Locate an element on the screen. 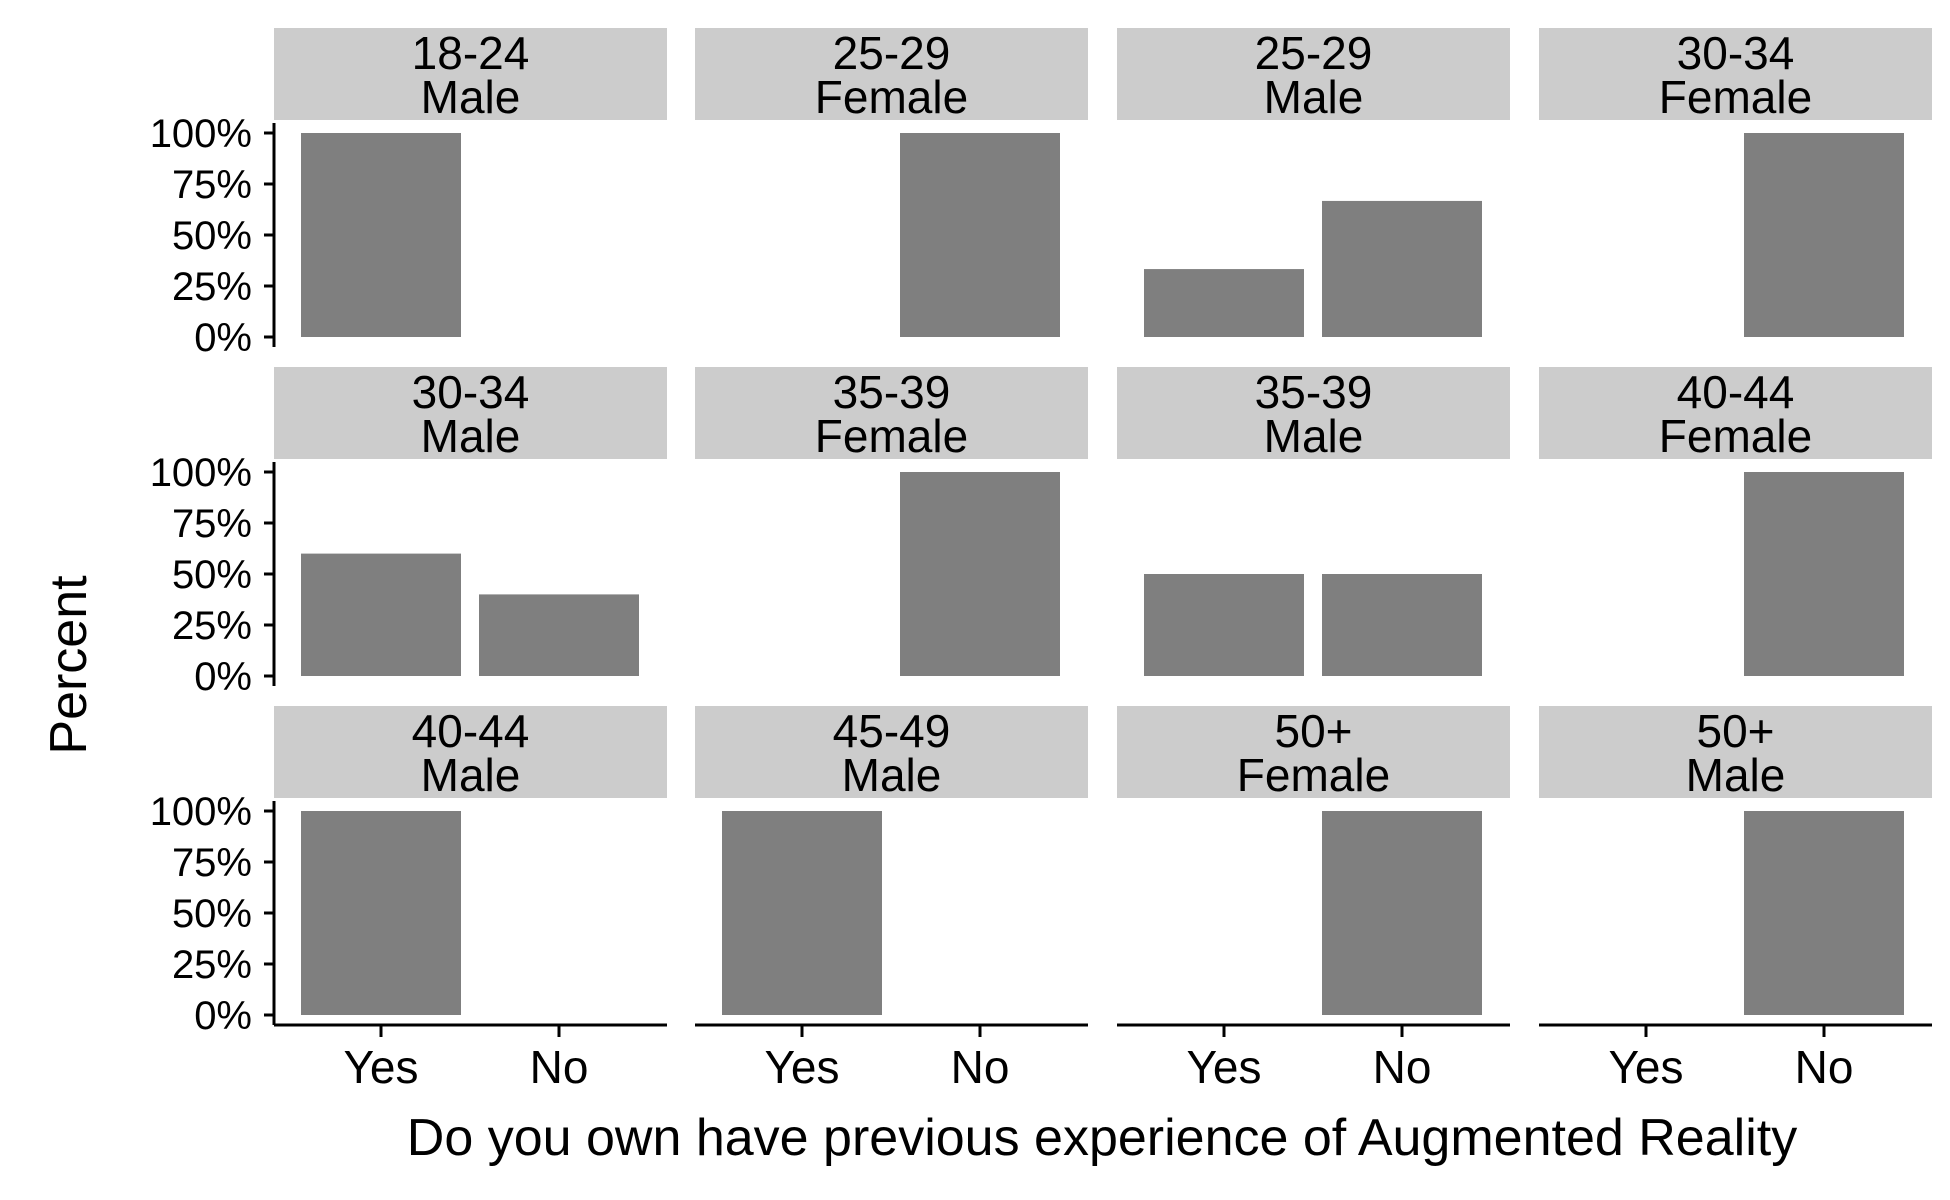 The image size is (1950, 1200). facet-label-age: 18-24 is located at coordinates (471, 53).